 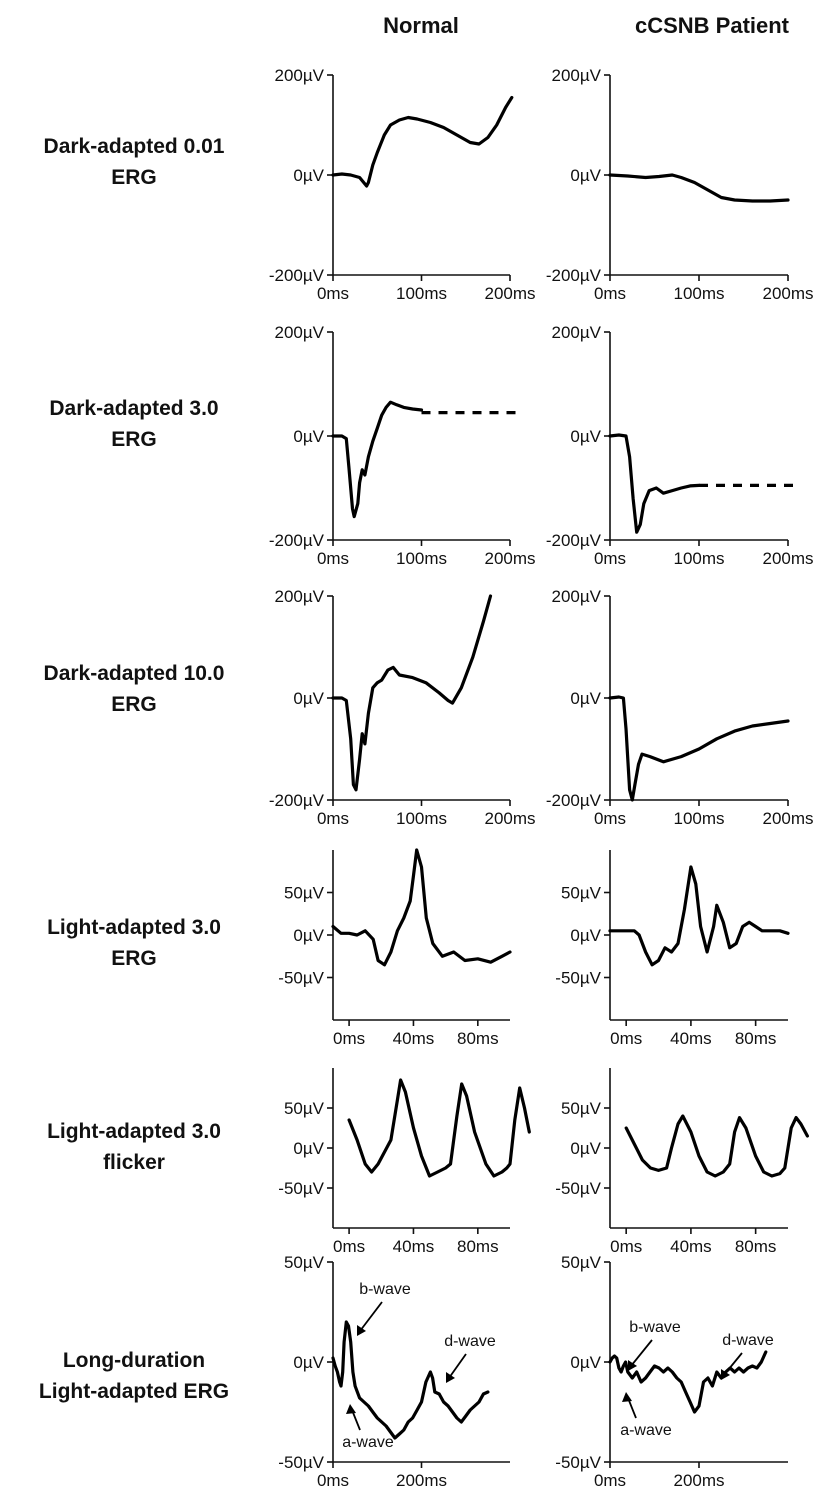 What do you see at coordinates (134, 1391) in the screenshot?
I see `row-label-line: Light-adapted ERG` at bounding box center [134, 1391].